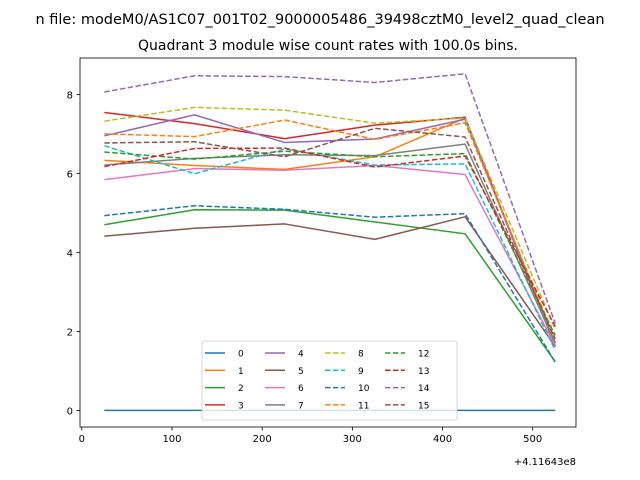  Describe the element at coordinates (262, 439) in the screenshot. I see `x-tick-label: 200` at that location.